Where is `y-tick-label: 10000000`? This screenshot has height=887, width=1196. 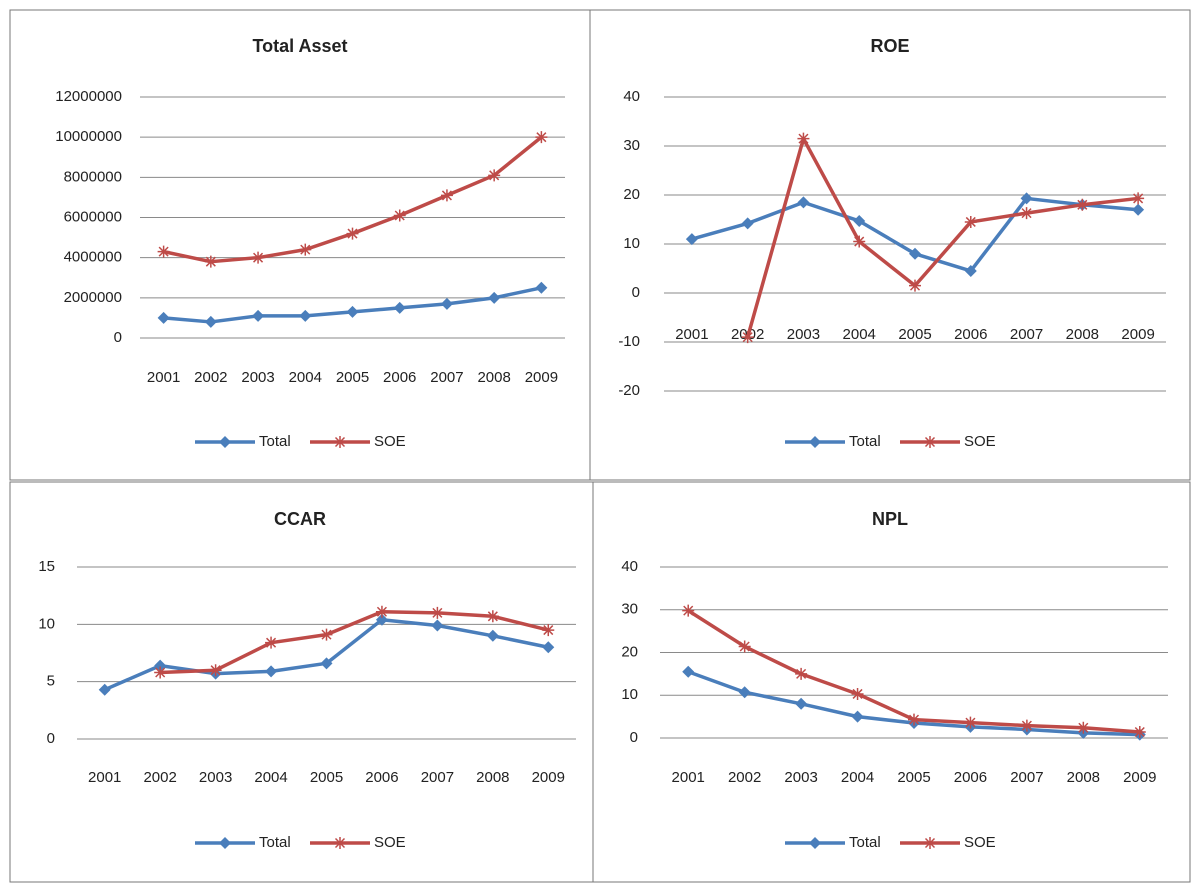
y-tick-label: 10000000 is located at coordinates (88, 136).